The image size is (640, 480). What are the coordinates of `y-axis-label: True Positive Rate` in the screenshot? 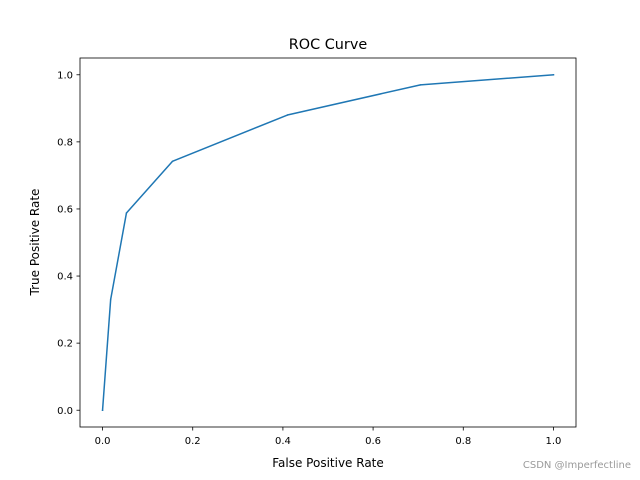 It's located at (35, 243).